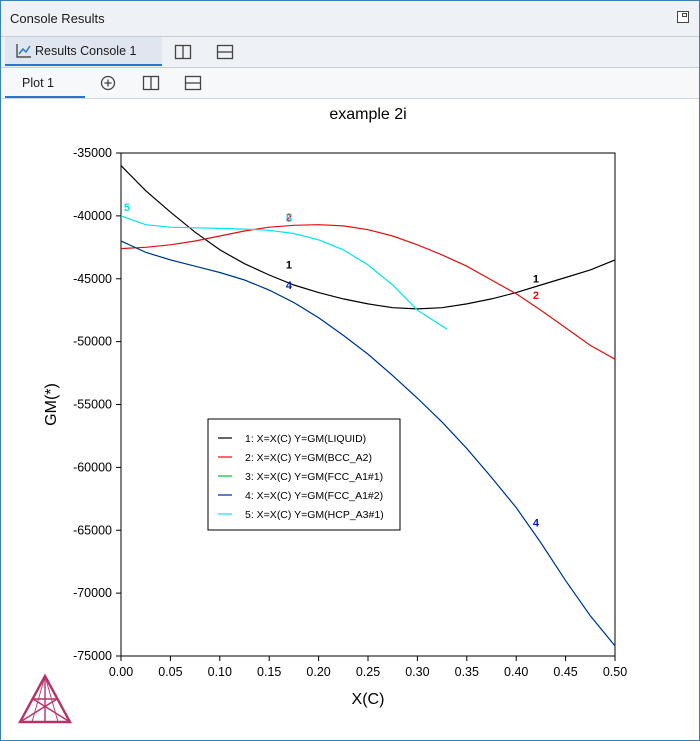 The height and width of the screenshot is (741, 700). What do you see at coordinates (92, 216) in the screenshot?
I see `y-tick-label: -40000` at bounding box center [92, 216].